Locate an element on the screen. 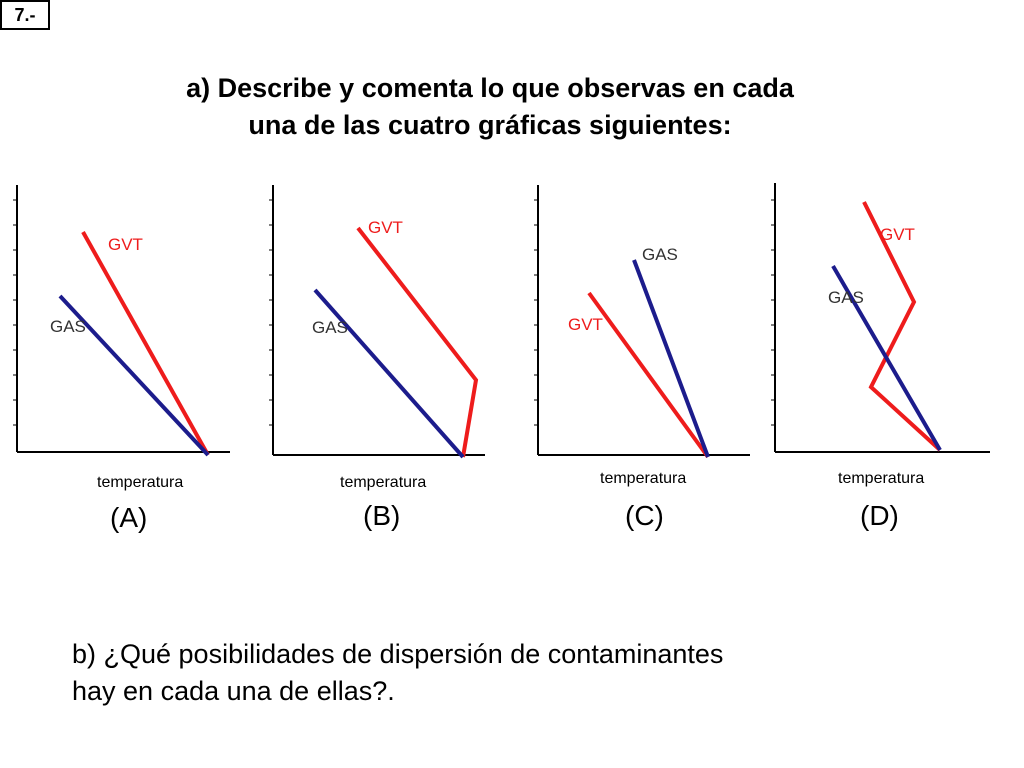 The height and width of the screenshot is (768, 1024). graph-b-gvt-line is located at coordinates (417, 342).